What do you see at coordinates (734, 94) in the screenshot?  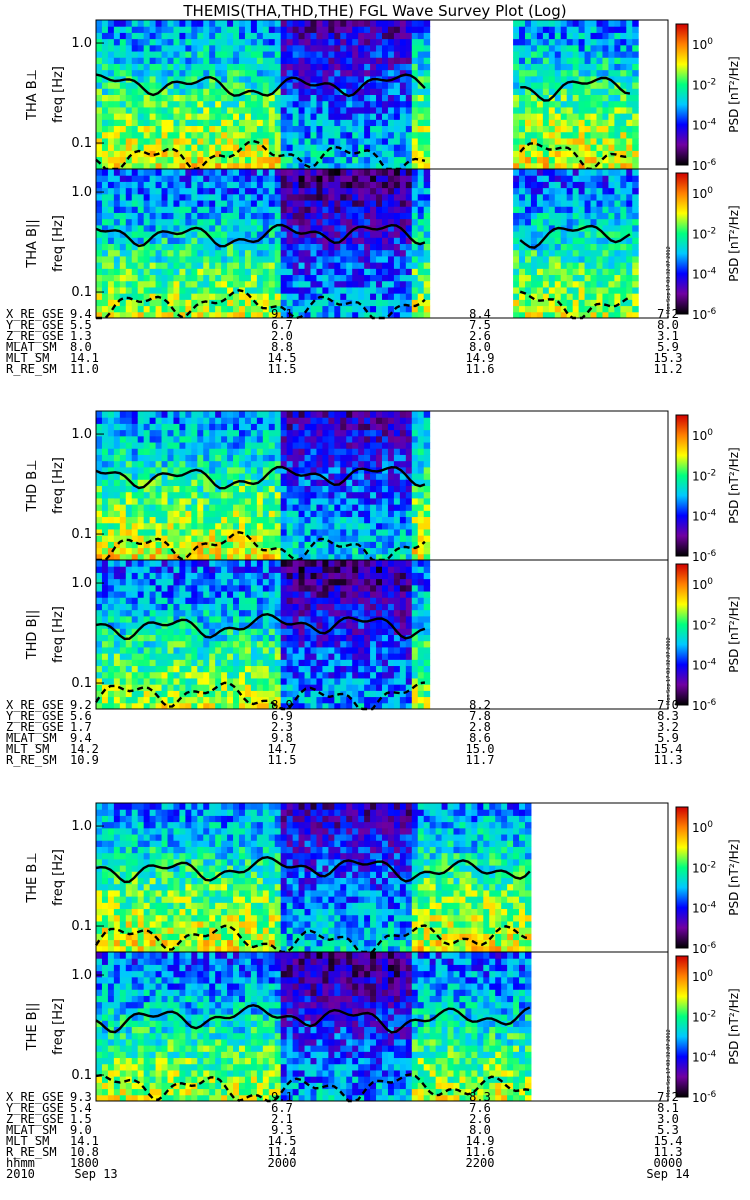 I see `colorbar-label: PSD [nT²/Hz]` at bounding box center [734, 94].